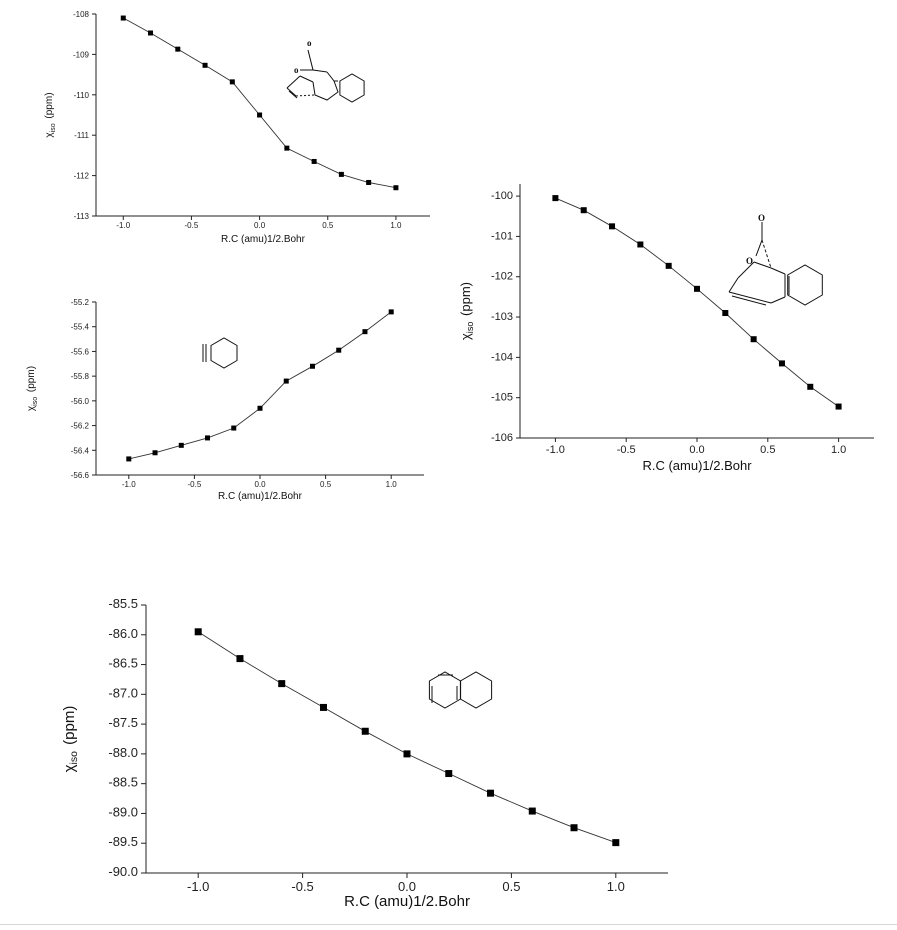 This screenshot has height=930, width=897. I want to click on y-tick-label: -109, so click(81, 54).